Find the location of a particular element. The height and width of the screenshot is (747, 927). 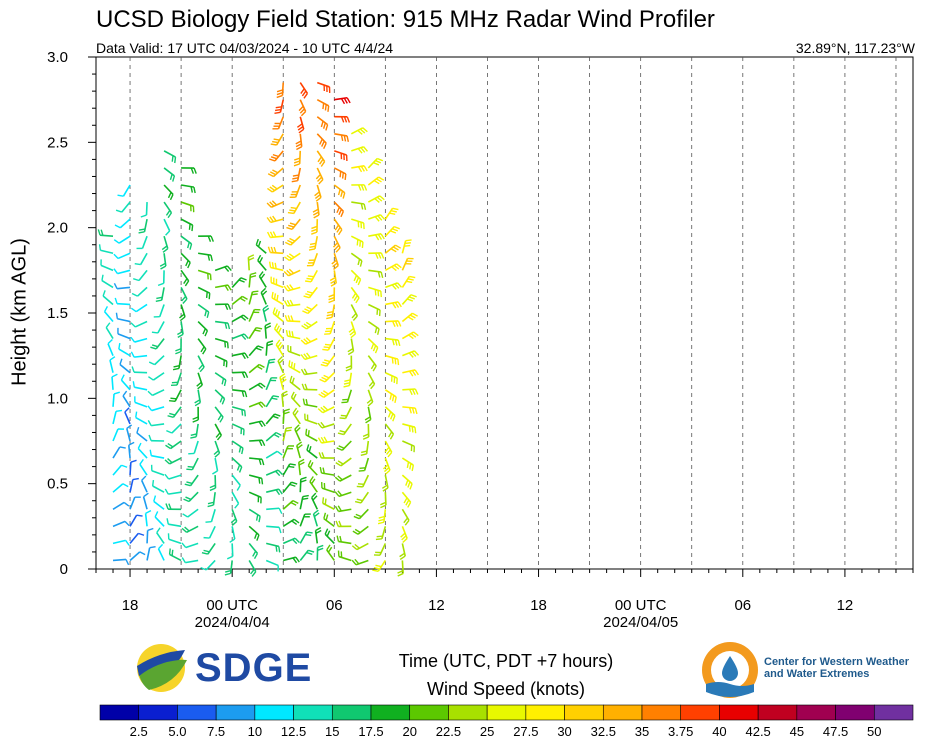

colorbar-label: 32.5 is located at coordinates (603, 731).